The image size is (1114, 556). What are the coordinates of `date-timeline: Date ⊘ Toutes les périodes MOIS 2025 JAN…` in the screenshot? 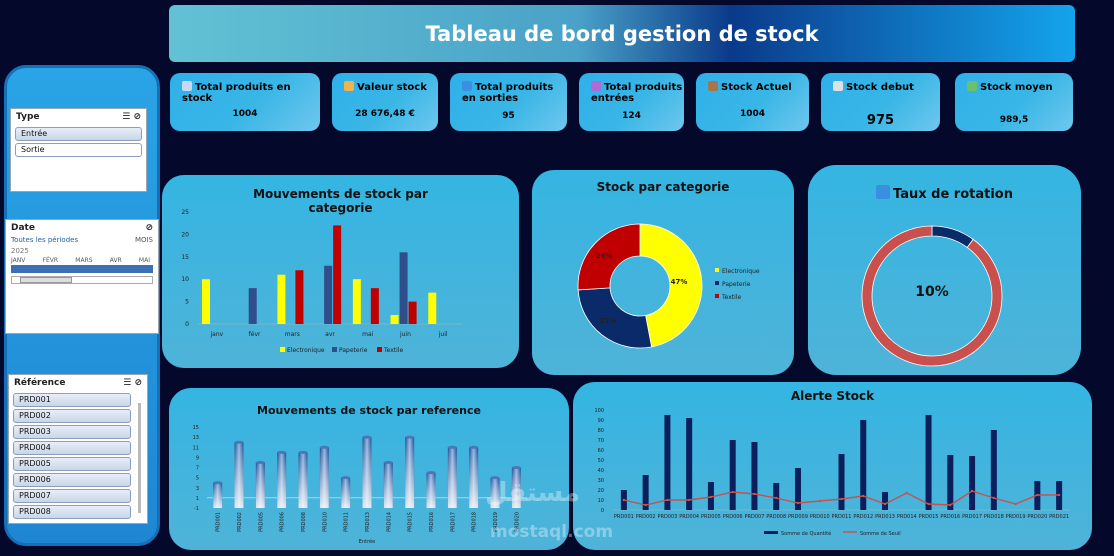 It's located at (82, 276).